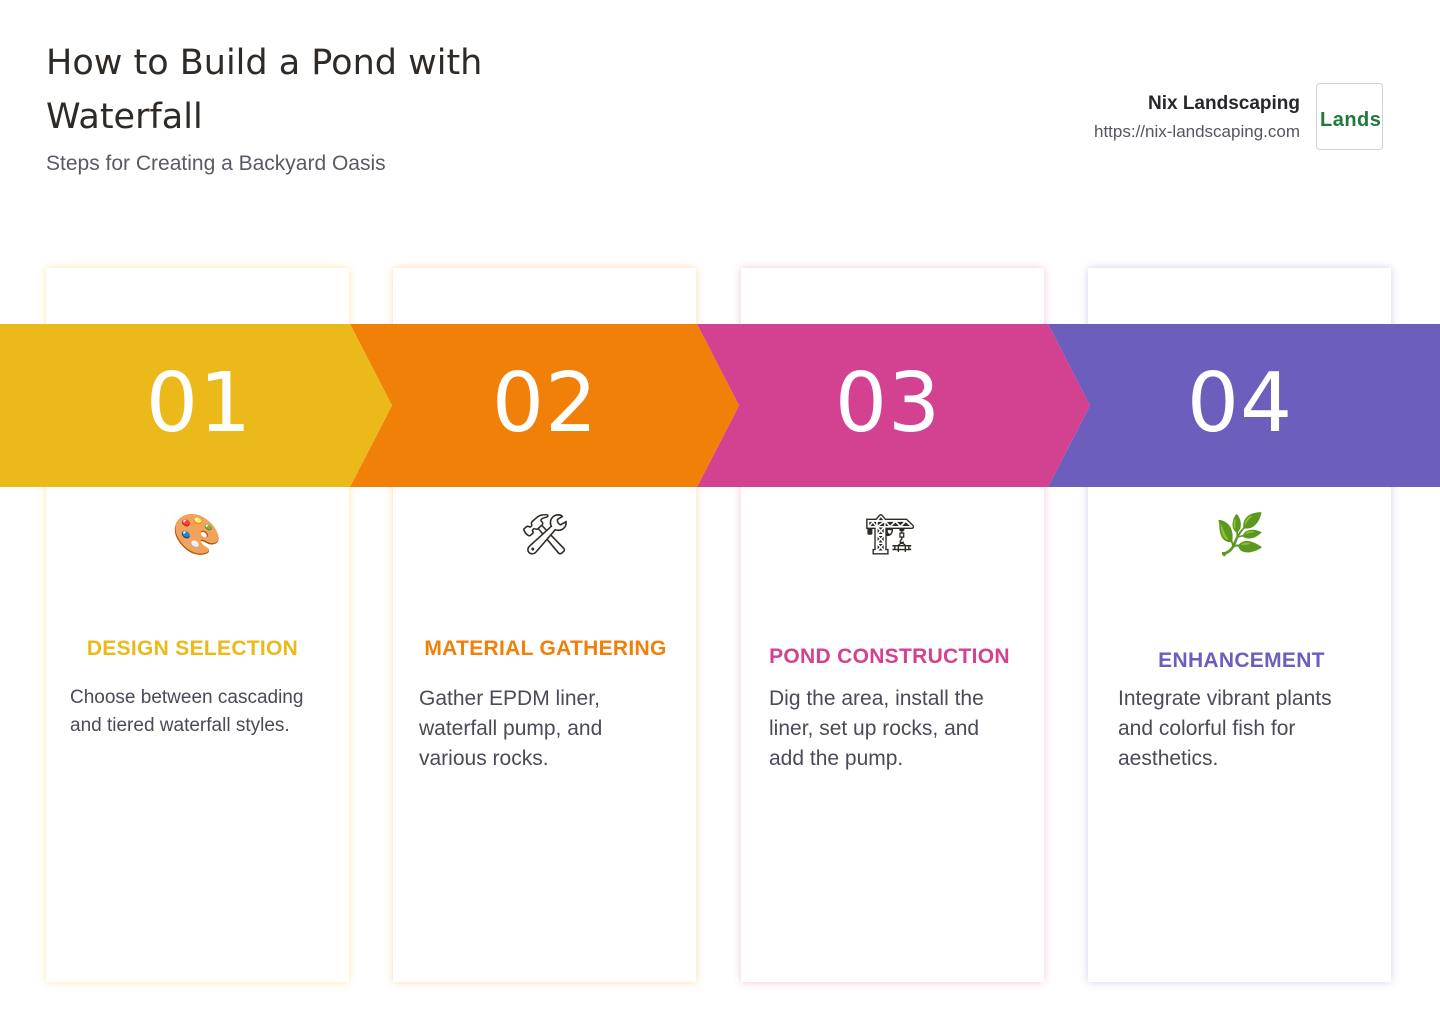 The width and height of the screenshot is (1440, 1024). I want to click on step-title-4: ENHANCEMENT, so click(1241, 660).